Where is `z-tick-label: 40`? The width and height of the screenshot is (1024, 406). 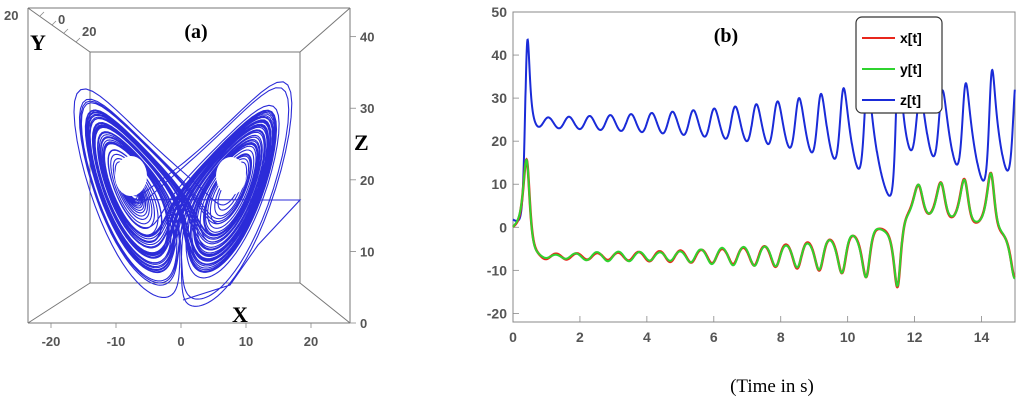
z-tick-label: 40 is located at coordinates (367, 37).